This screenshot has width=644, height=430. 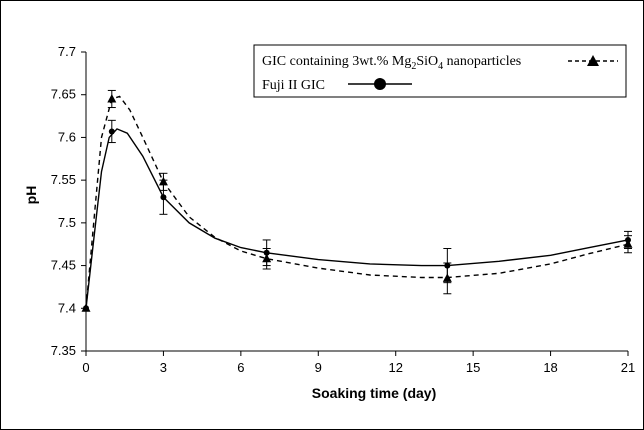 What do you see at coordinates (427, 61) in the screenshot?
I see `legend-label-part-2: SiO` at bounding box center [427, 61].